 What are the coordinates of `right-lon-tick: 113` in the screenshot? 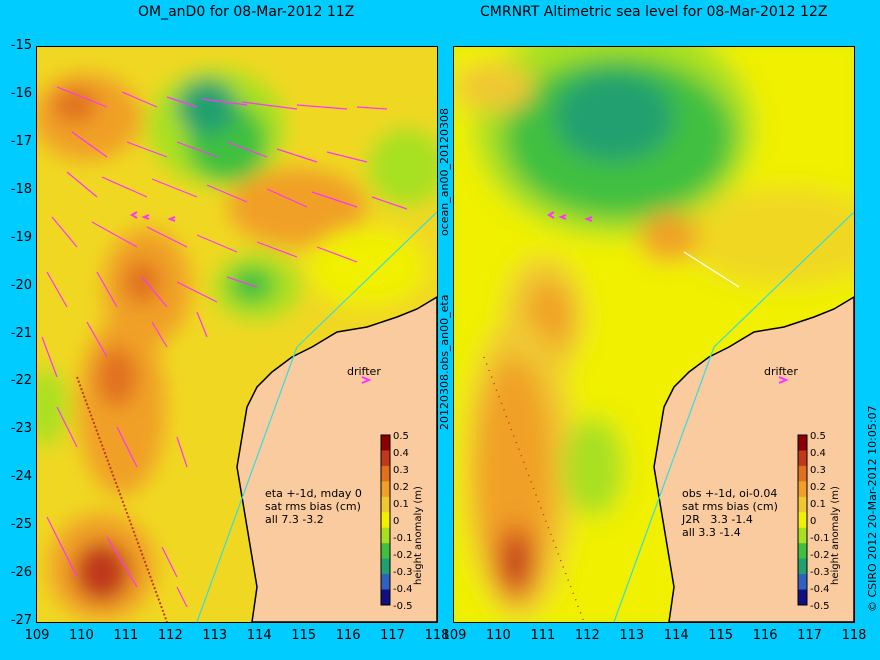 It's located at (632, 635).